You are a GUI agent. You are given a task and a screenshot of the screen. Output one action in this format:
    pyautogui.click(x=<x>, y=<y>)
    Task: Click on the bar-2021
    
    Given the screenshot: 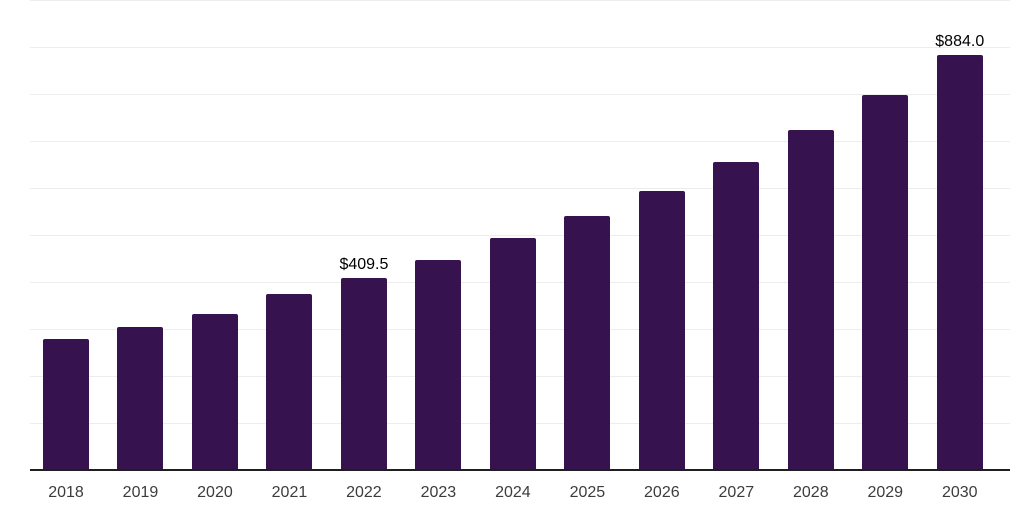 What is the action you would take?
    pyautogui.click(x=289, y=381)
    